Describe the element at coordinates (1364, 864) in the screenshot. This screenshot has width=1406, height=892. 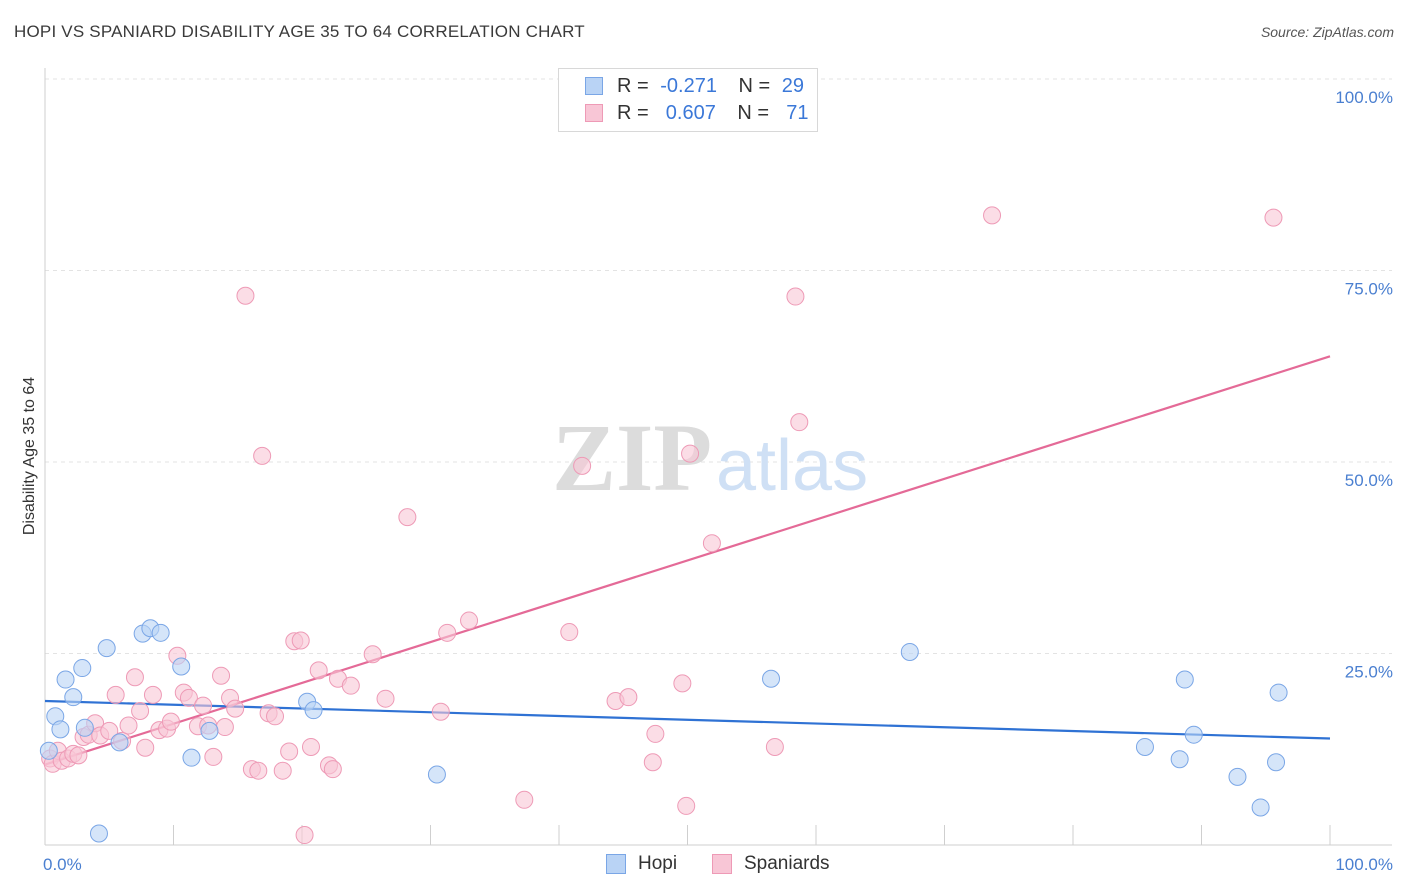
I see `x-tick-label-100: 100.0%` at that location.